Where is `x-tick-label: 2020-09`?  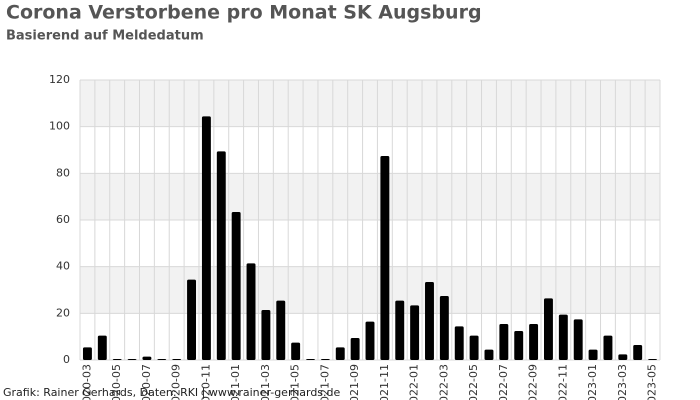
x-tick-label: 2020-09 is located at coordinates (176, 382).